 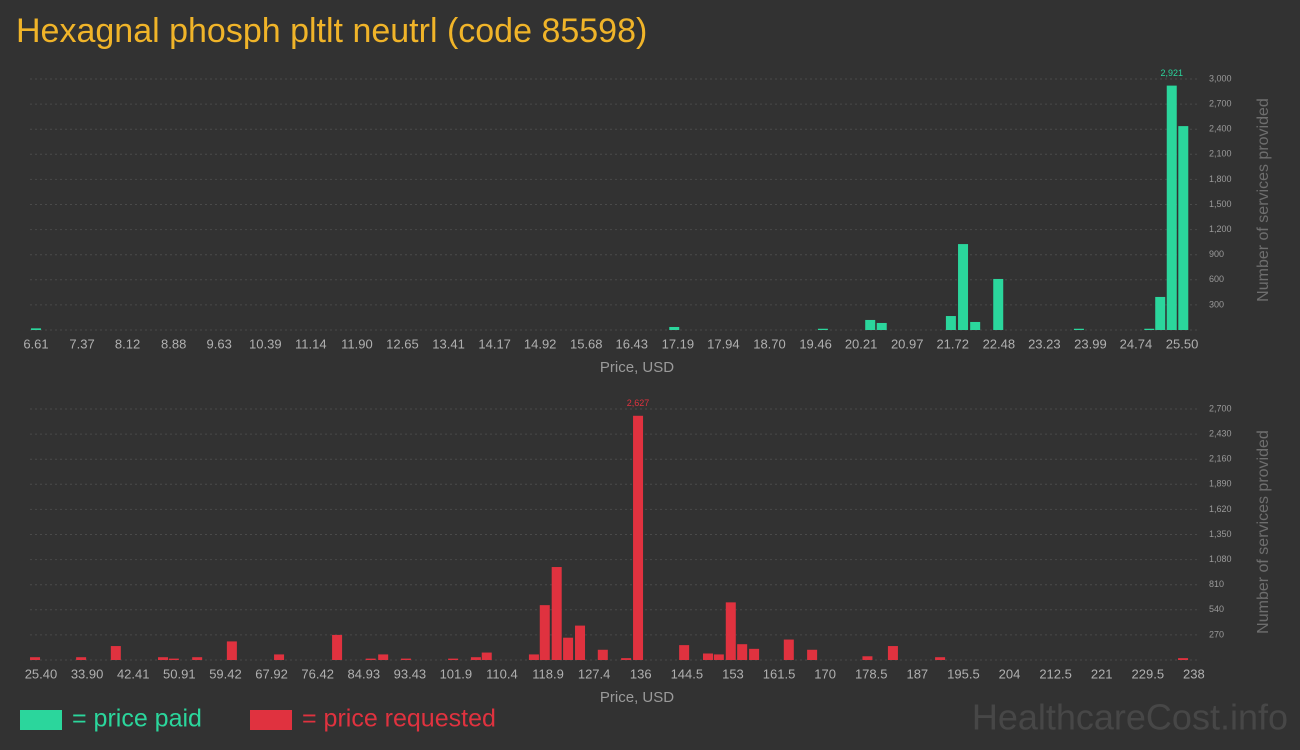 I want to click on x-axis-label: Price, USD, so click(x=637, y=697).